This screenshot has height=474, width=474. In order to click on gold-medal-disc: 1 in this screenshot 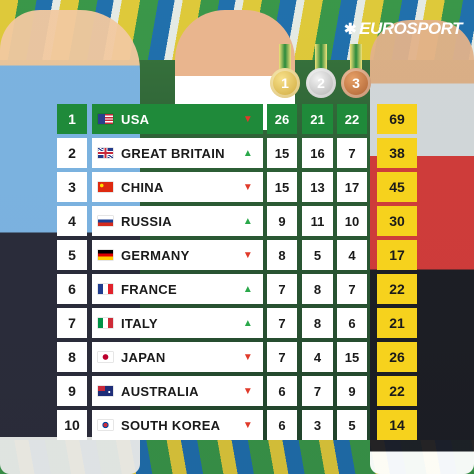, I will do `click(285, 83)`.